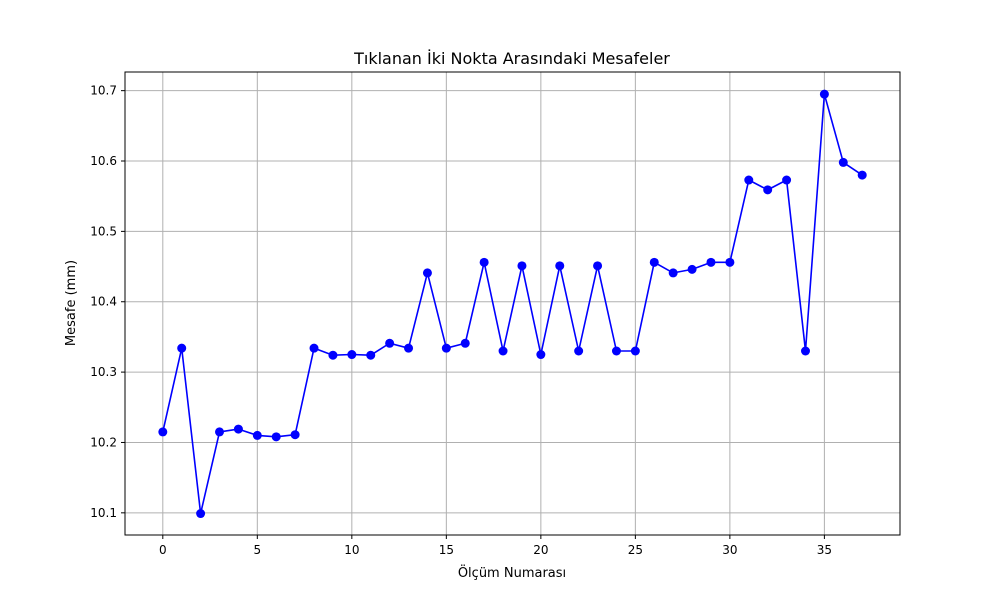  Describe the element at coordinates (511, 58) in the screenshot. I see `chart-title: Tıklanan İki Nokta Arasındaki Mesafeler` at that location.